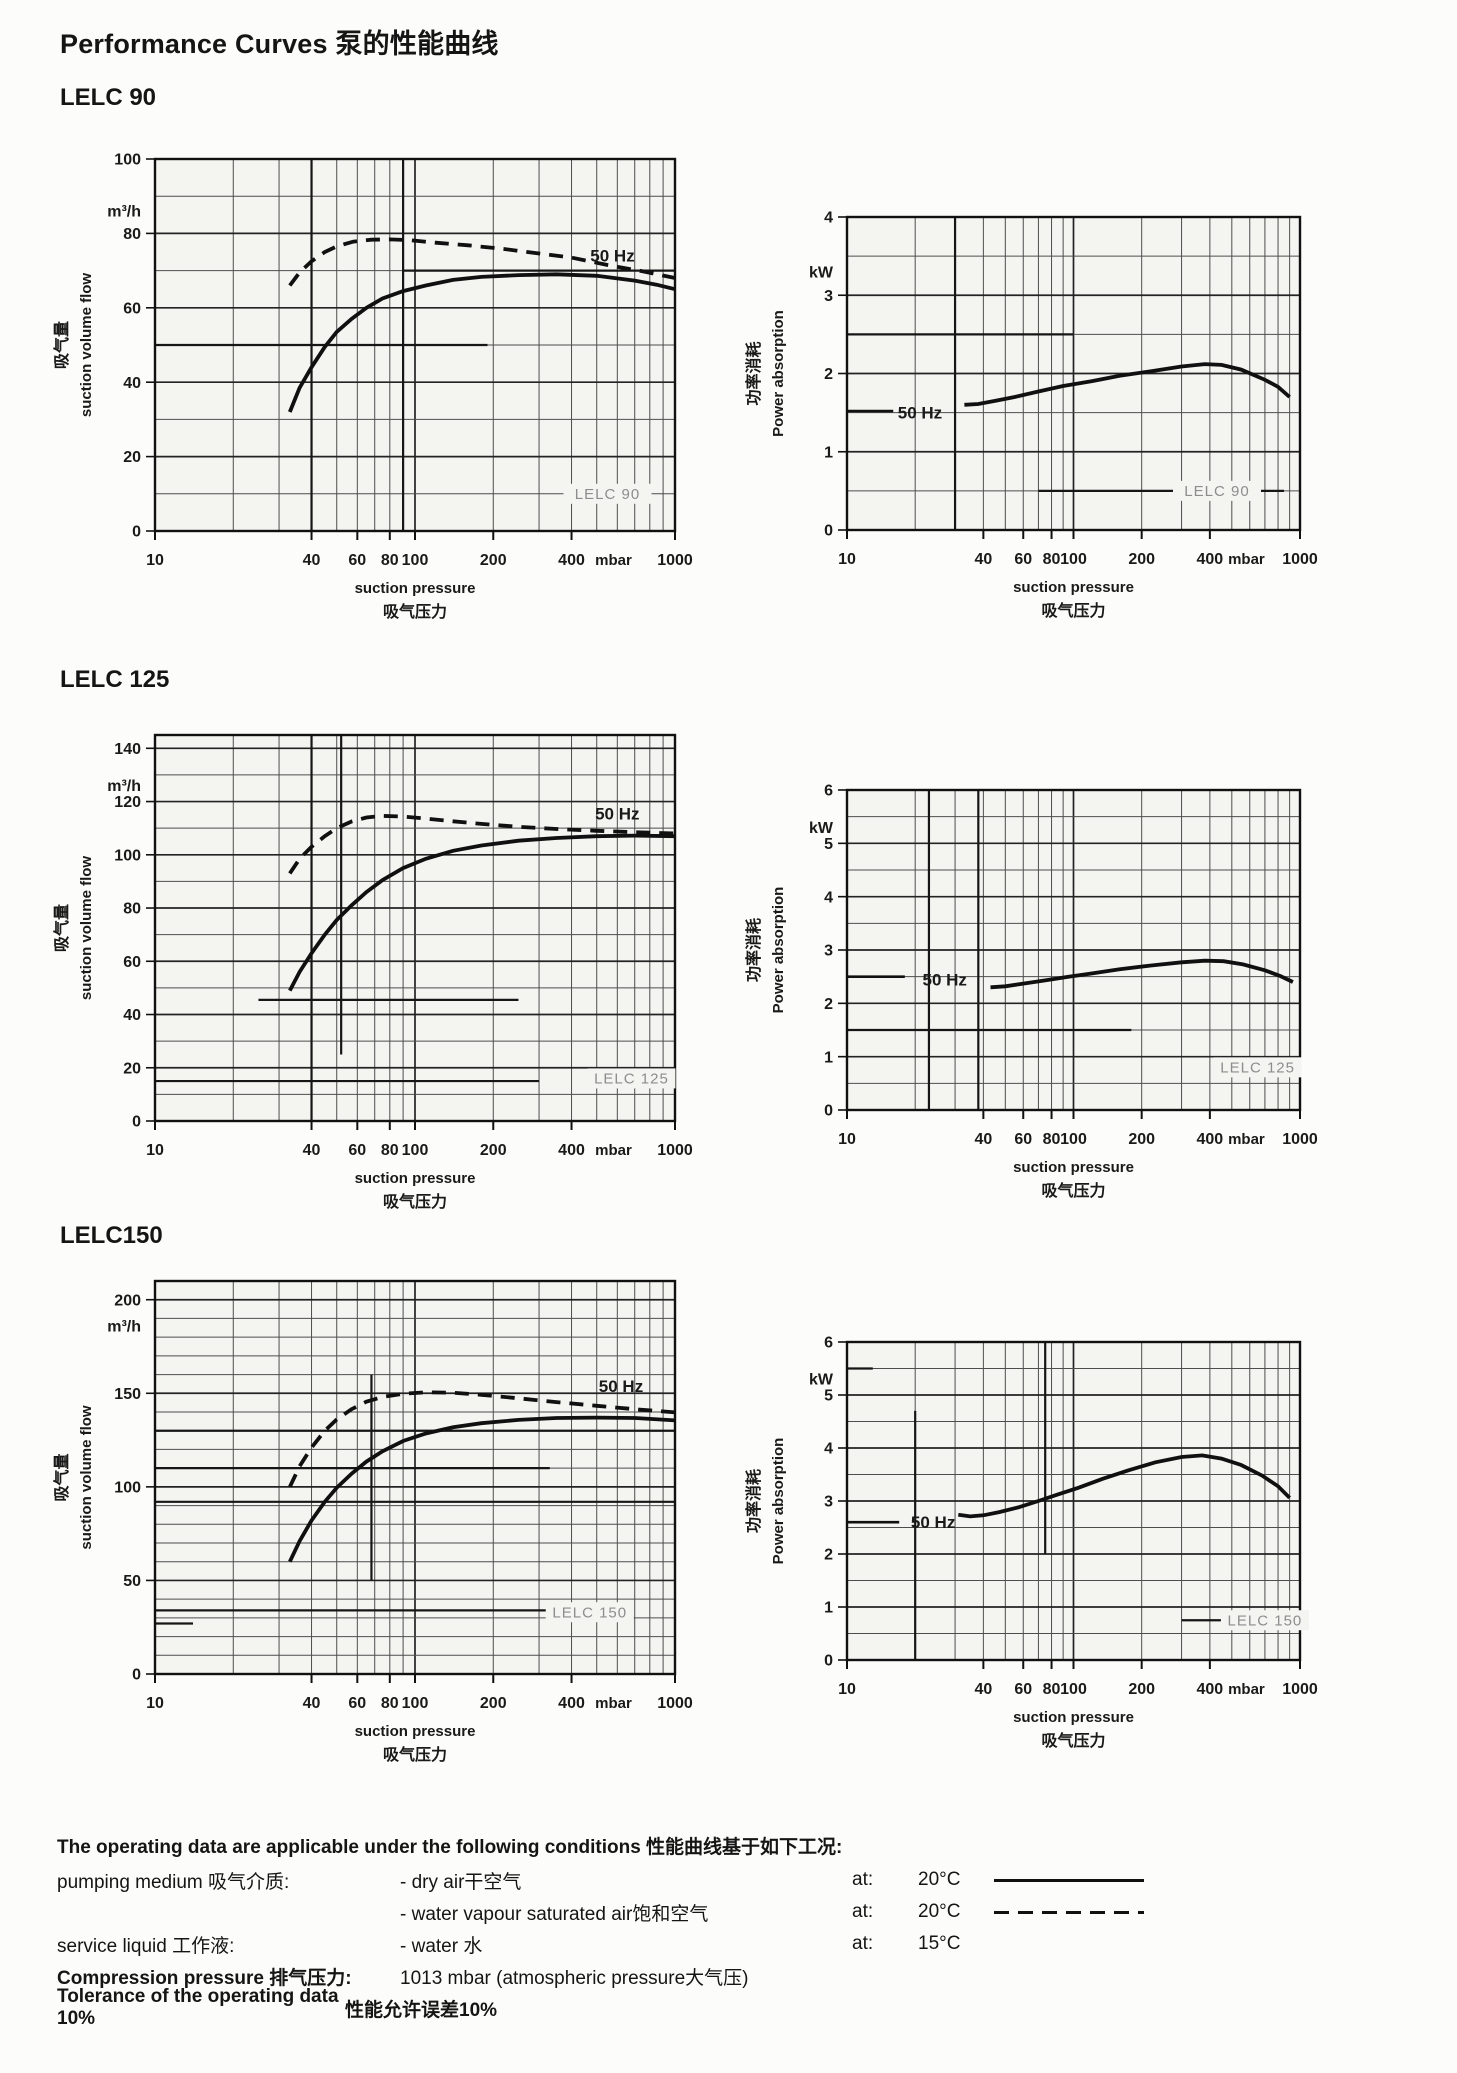 The height and width of the screenshot is (2073, 1457). What do you see at coordinates (554, 1914) in the screenshot?
I see `condition-value: - water vapour saturated air饱和空气` at bounding box center [554, 1914].